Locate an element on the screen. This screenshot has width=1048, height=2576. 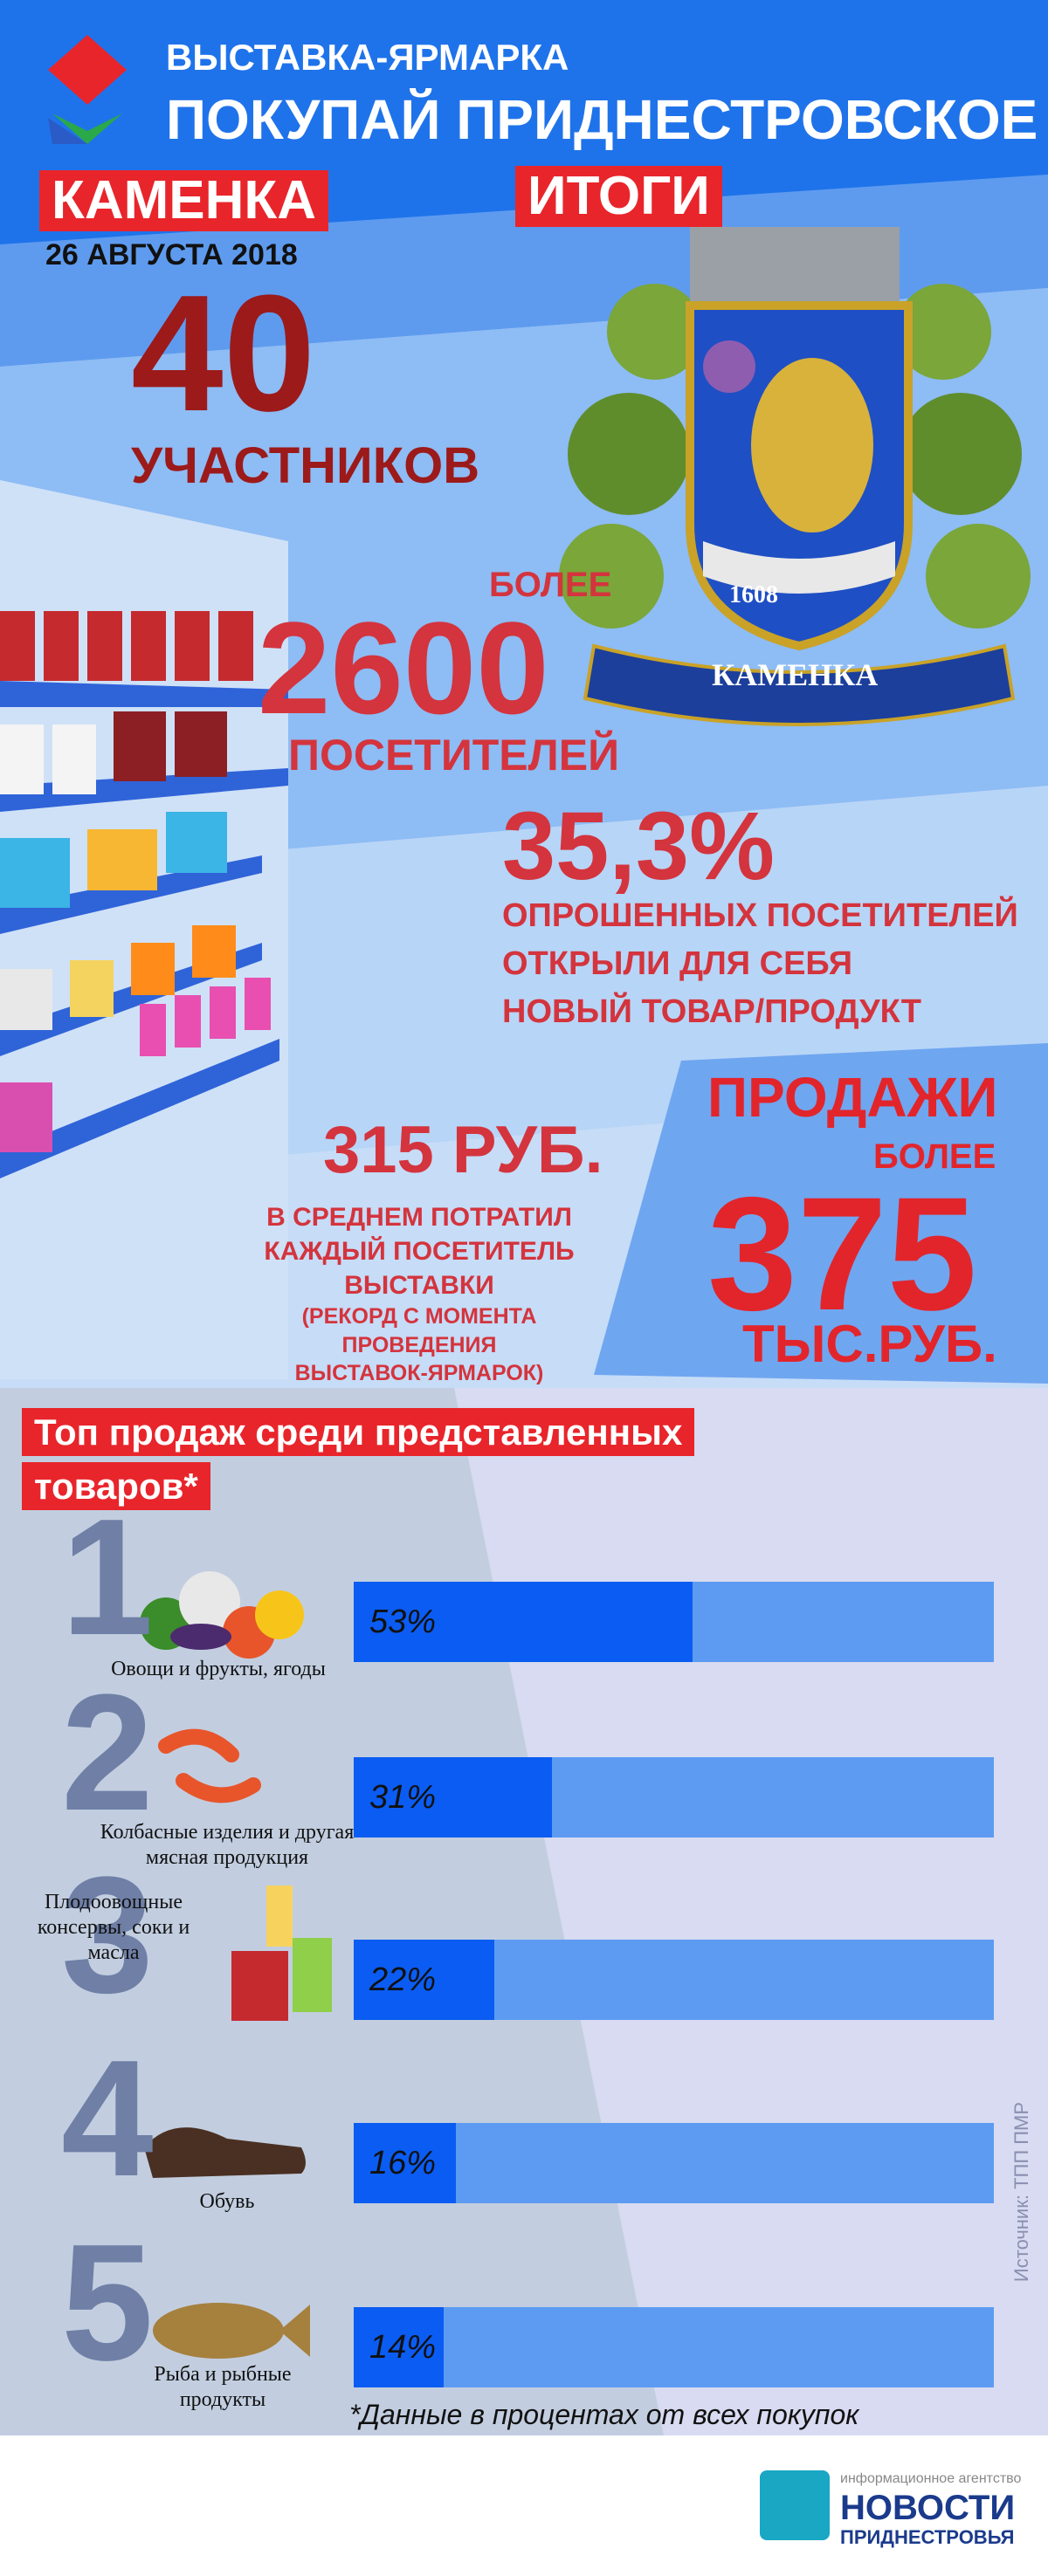
results: ИТОГИ is located at coordinates (618, 197).